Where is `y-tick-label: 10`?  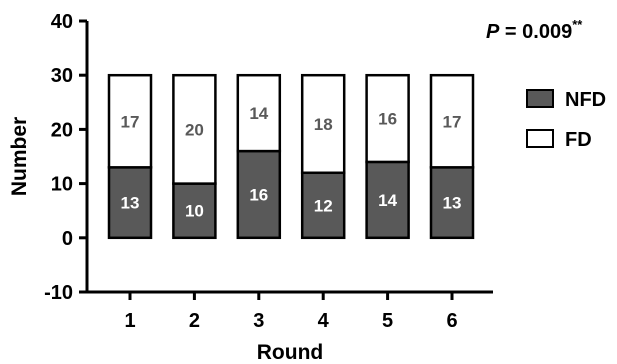 y-tick-label: 10 is located at coordinates (62, 185).